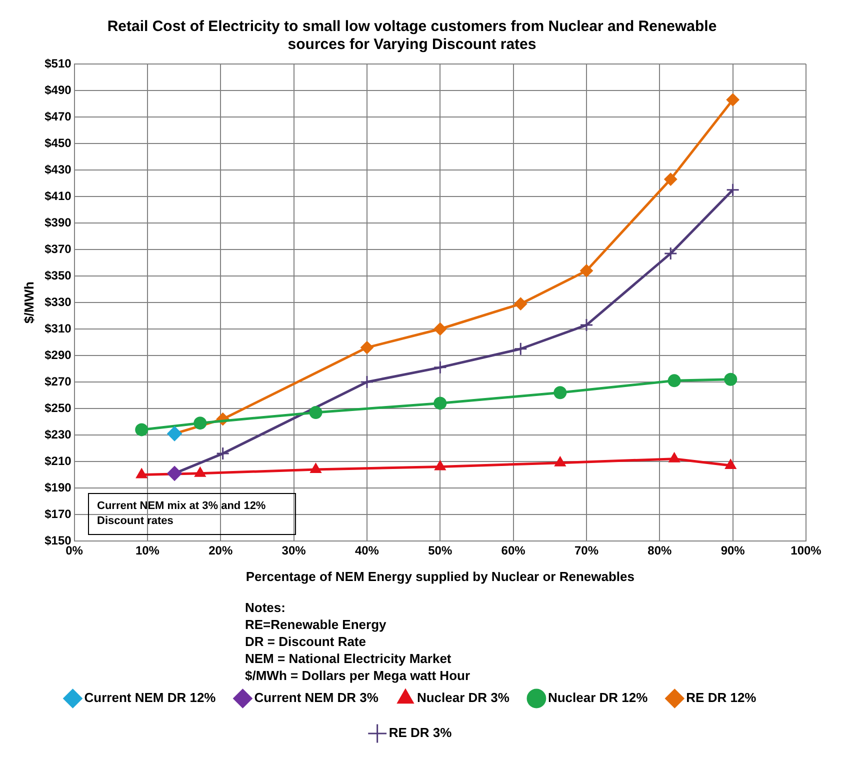 This screenshot has height=763, width=844. What do you see at coordinates (440, 576) in the screenshot?
I see `x-axis-title: Percentage of NEM Energy supplied by Nuclear or Renewables` at bounding box center [440, 576].